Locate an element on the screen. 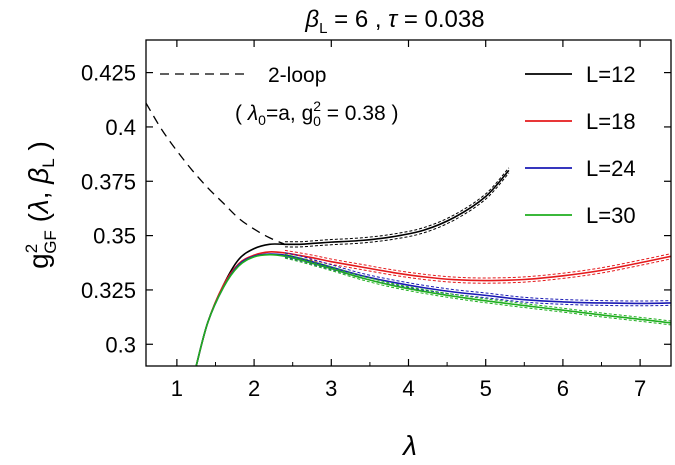 The width and height of the screenshot is (675, 465). y-axis-label: g2GF (λ, βL ) is located at coordinates (41, 205).